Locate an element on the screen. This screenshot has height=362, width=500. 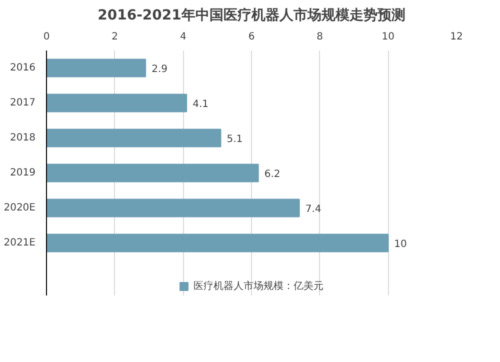
y-tick-label: 2020E is located at coordinates (20, 208).